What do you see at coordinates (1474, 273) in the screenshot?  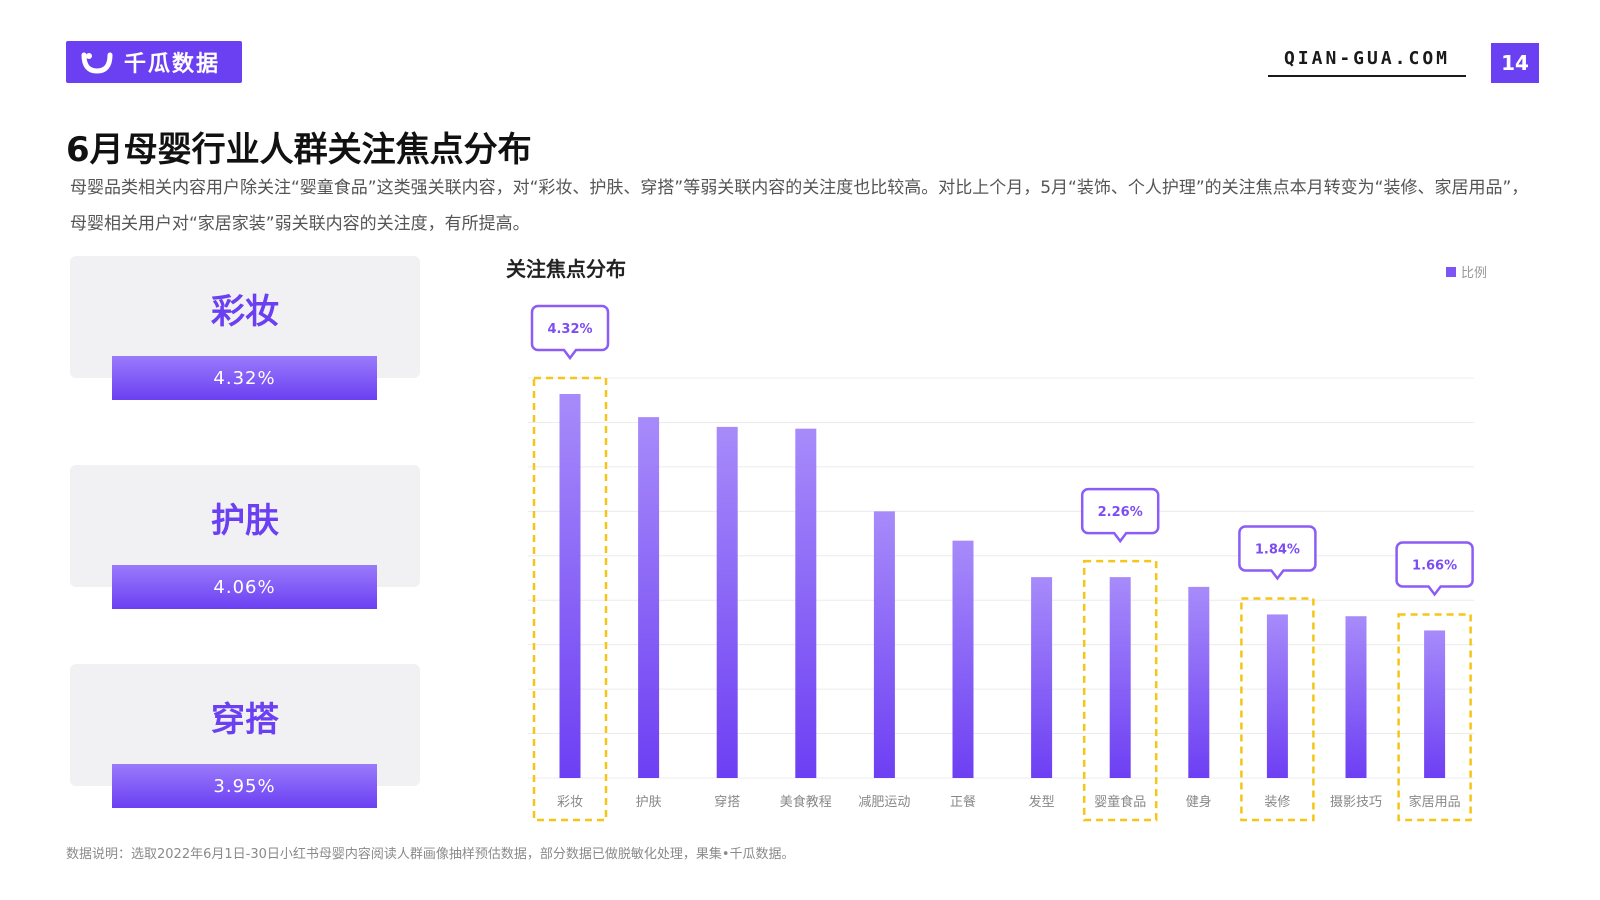 I see `legend-label: 比例` at bounding box center [1474, 273].